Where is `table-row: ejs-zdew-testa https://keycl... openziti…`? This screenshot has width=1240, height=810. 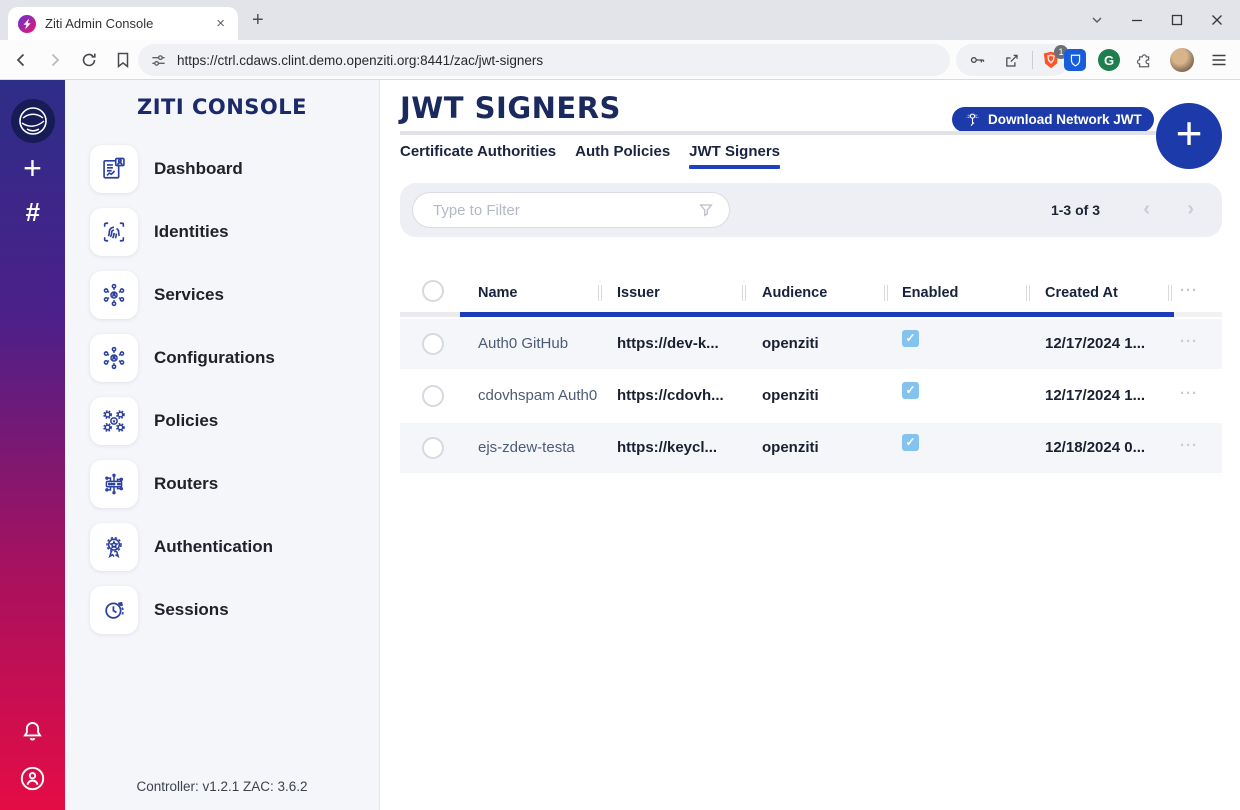 table-row: ejs-zdew-testa https://keycl... openziti… is located at coordinates (811, 448).